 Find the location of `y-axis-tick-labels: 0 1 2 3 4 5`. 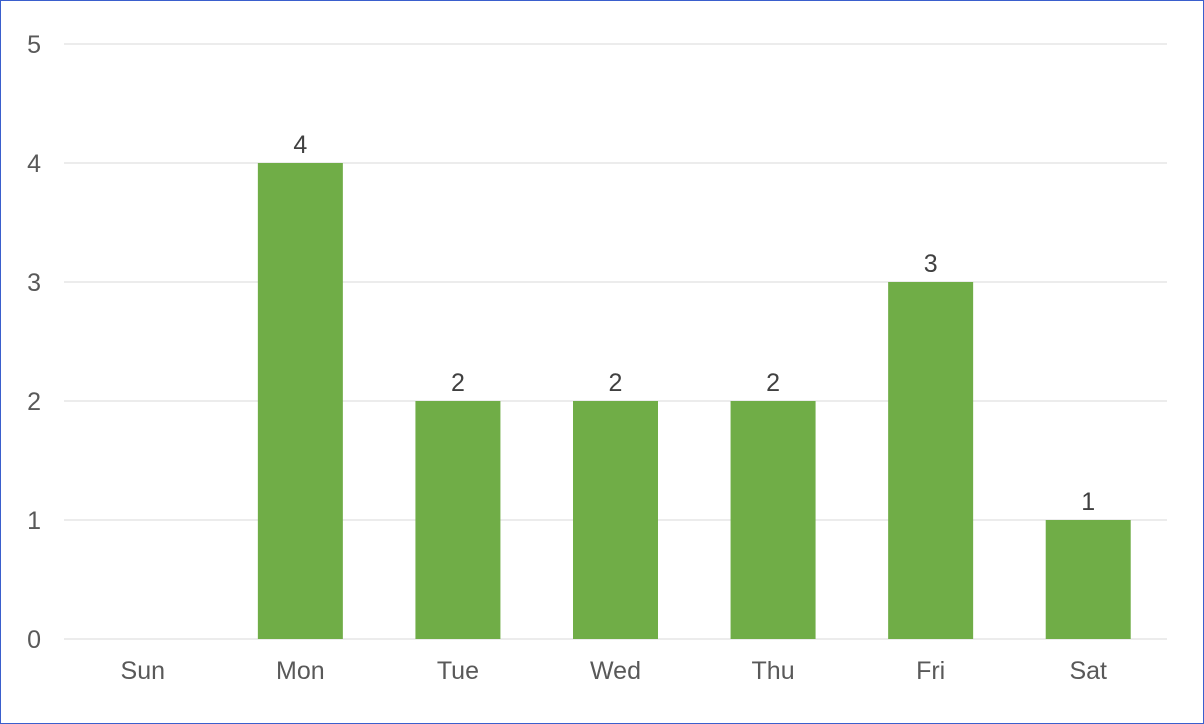

y-axis-tick-labels: 0 1 2 3 4 5 is located at coordinates (34, 342).